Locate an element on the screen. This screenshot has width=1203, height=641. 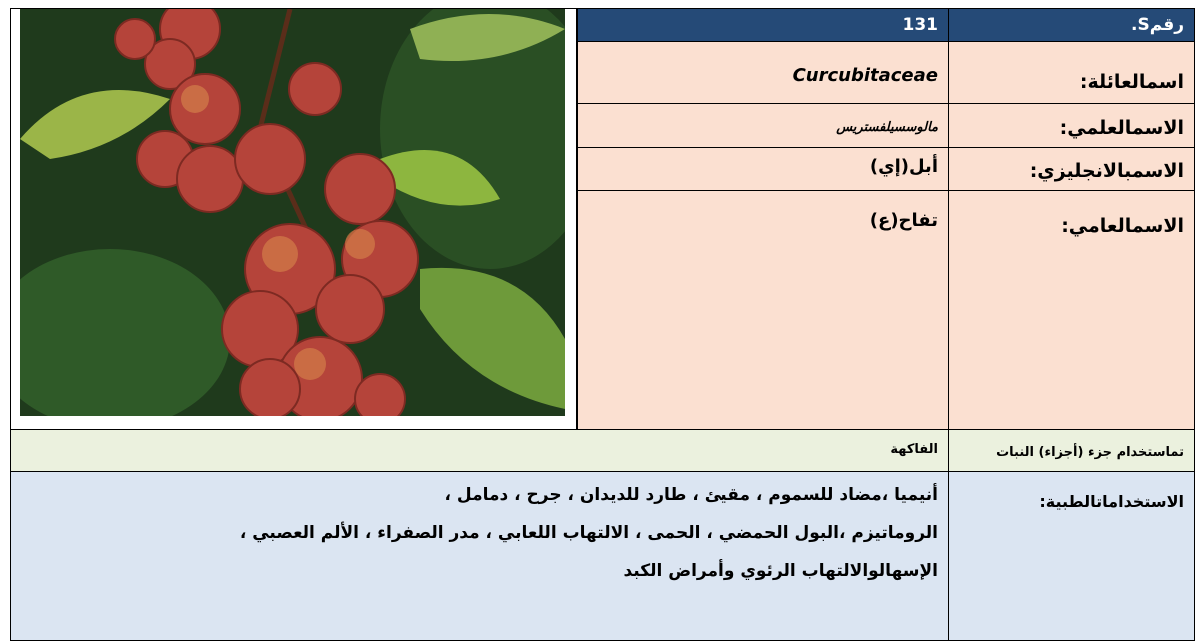
row-value: مالوسسيلفستريس is located at coordinates (763, 125).